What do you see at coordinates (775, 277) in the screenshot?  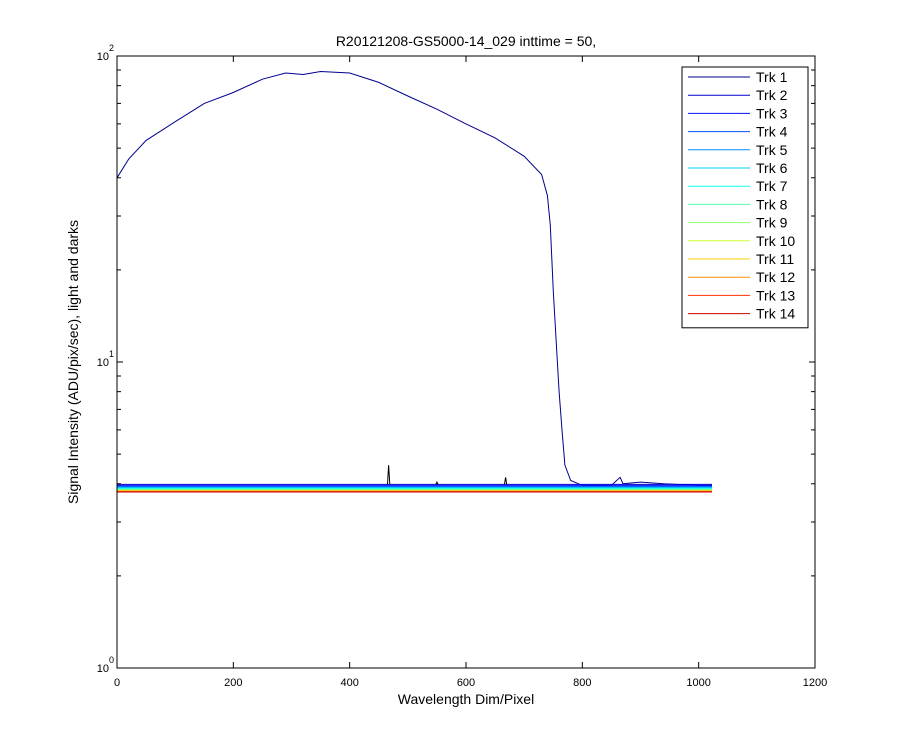 I see `legend-entry: Trk 12` at bounding box center [775, 277].